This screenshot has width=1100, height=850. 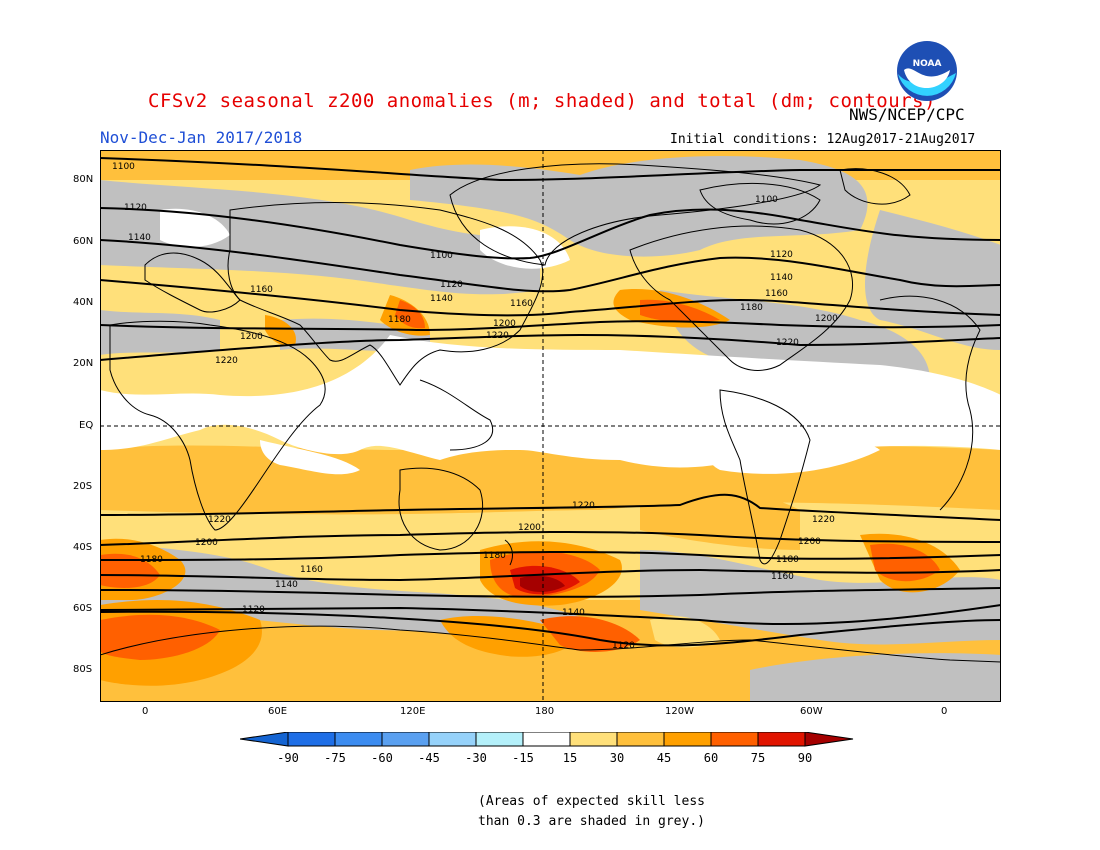 What do you see at coordinates (382, 758) in the screenshot?
I see `colorbar-tick-label: -60` at bounding box center [382, 758].